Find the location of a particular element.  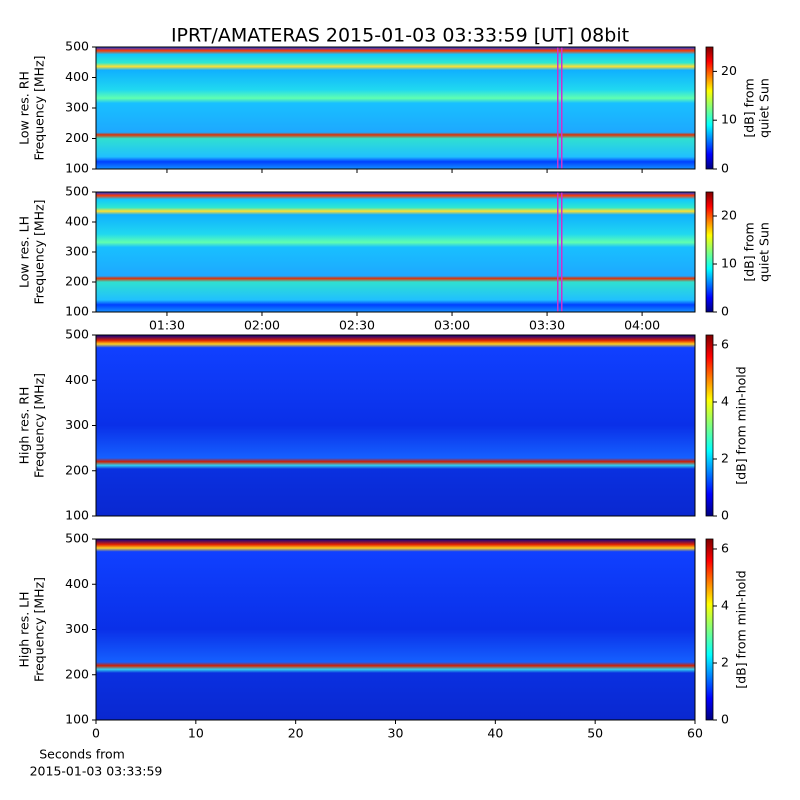

y-axis-label: Low res. RH is located at coordinates (24, 108).